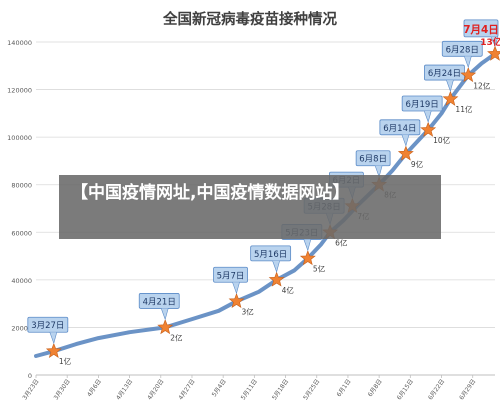 The image size is (500, 414). Describe the element at coordinates (248, 311) in the screenshot. I see `milestone-count-label: 3亿` at that location.